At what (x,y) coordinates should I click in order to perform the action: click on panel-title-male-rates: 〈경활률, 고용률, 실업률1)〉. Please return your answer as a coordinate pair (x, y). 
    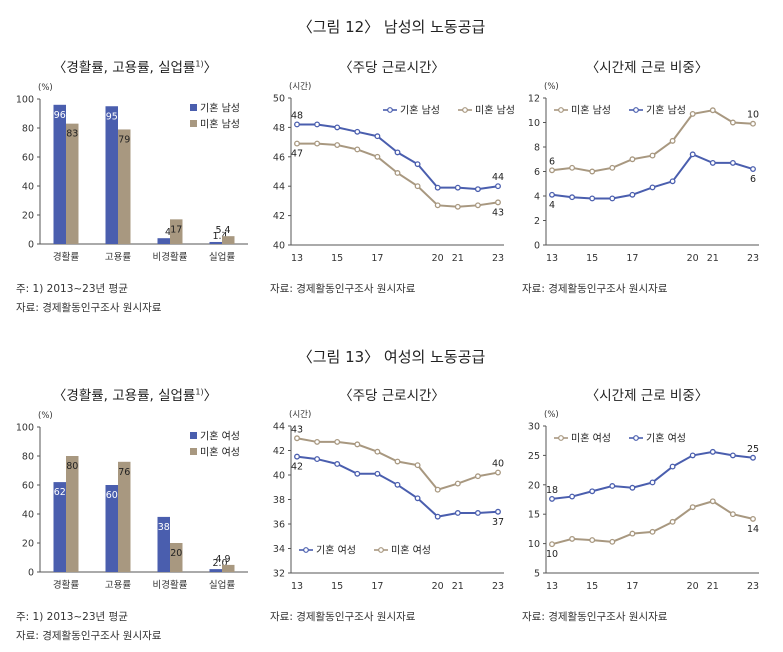
    Looking at the image, I should click on (135, 68).